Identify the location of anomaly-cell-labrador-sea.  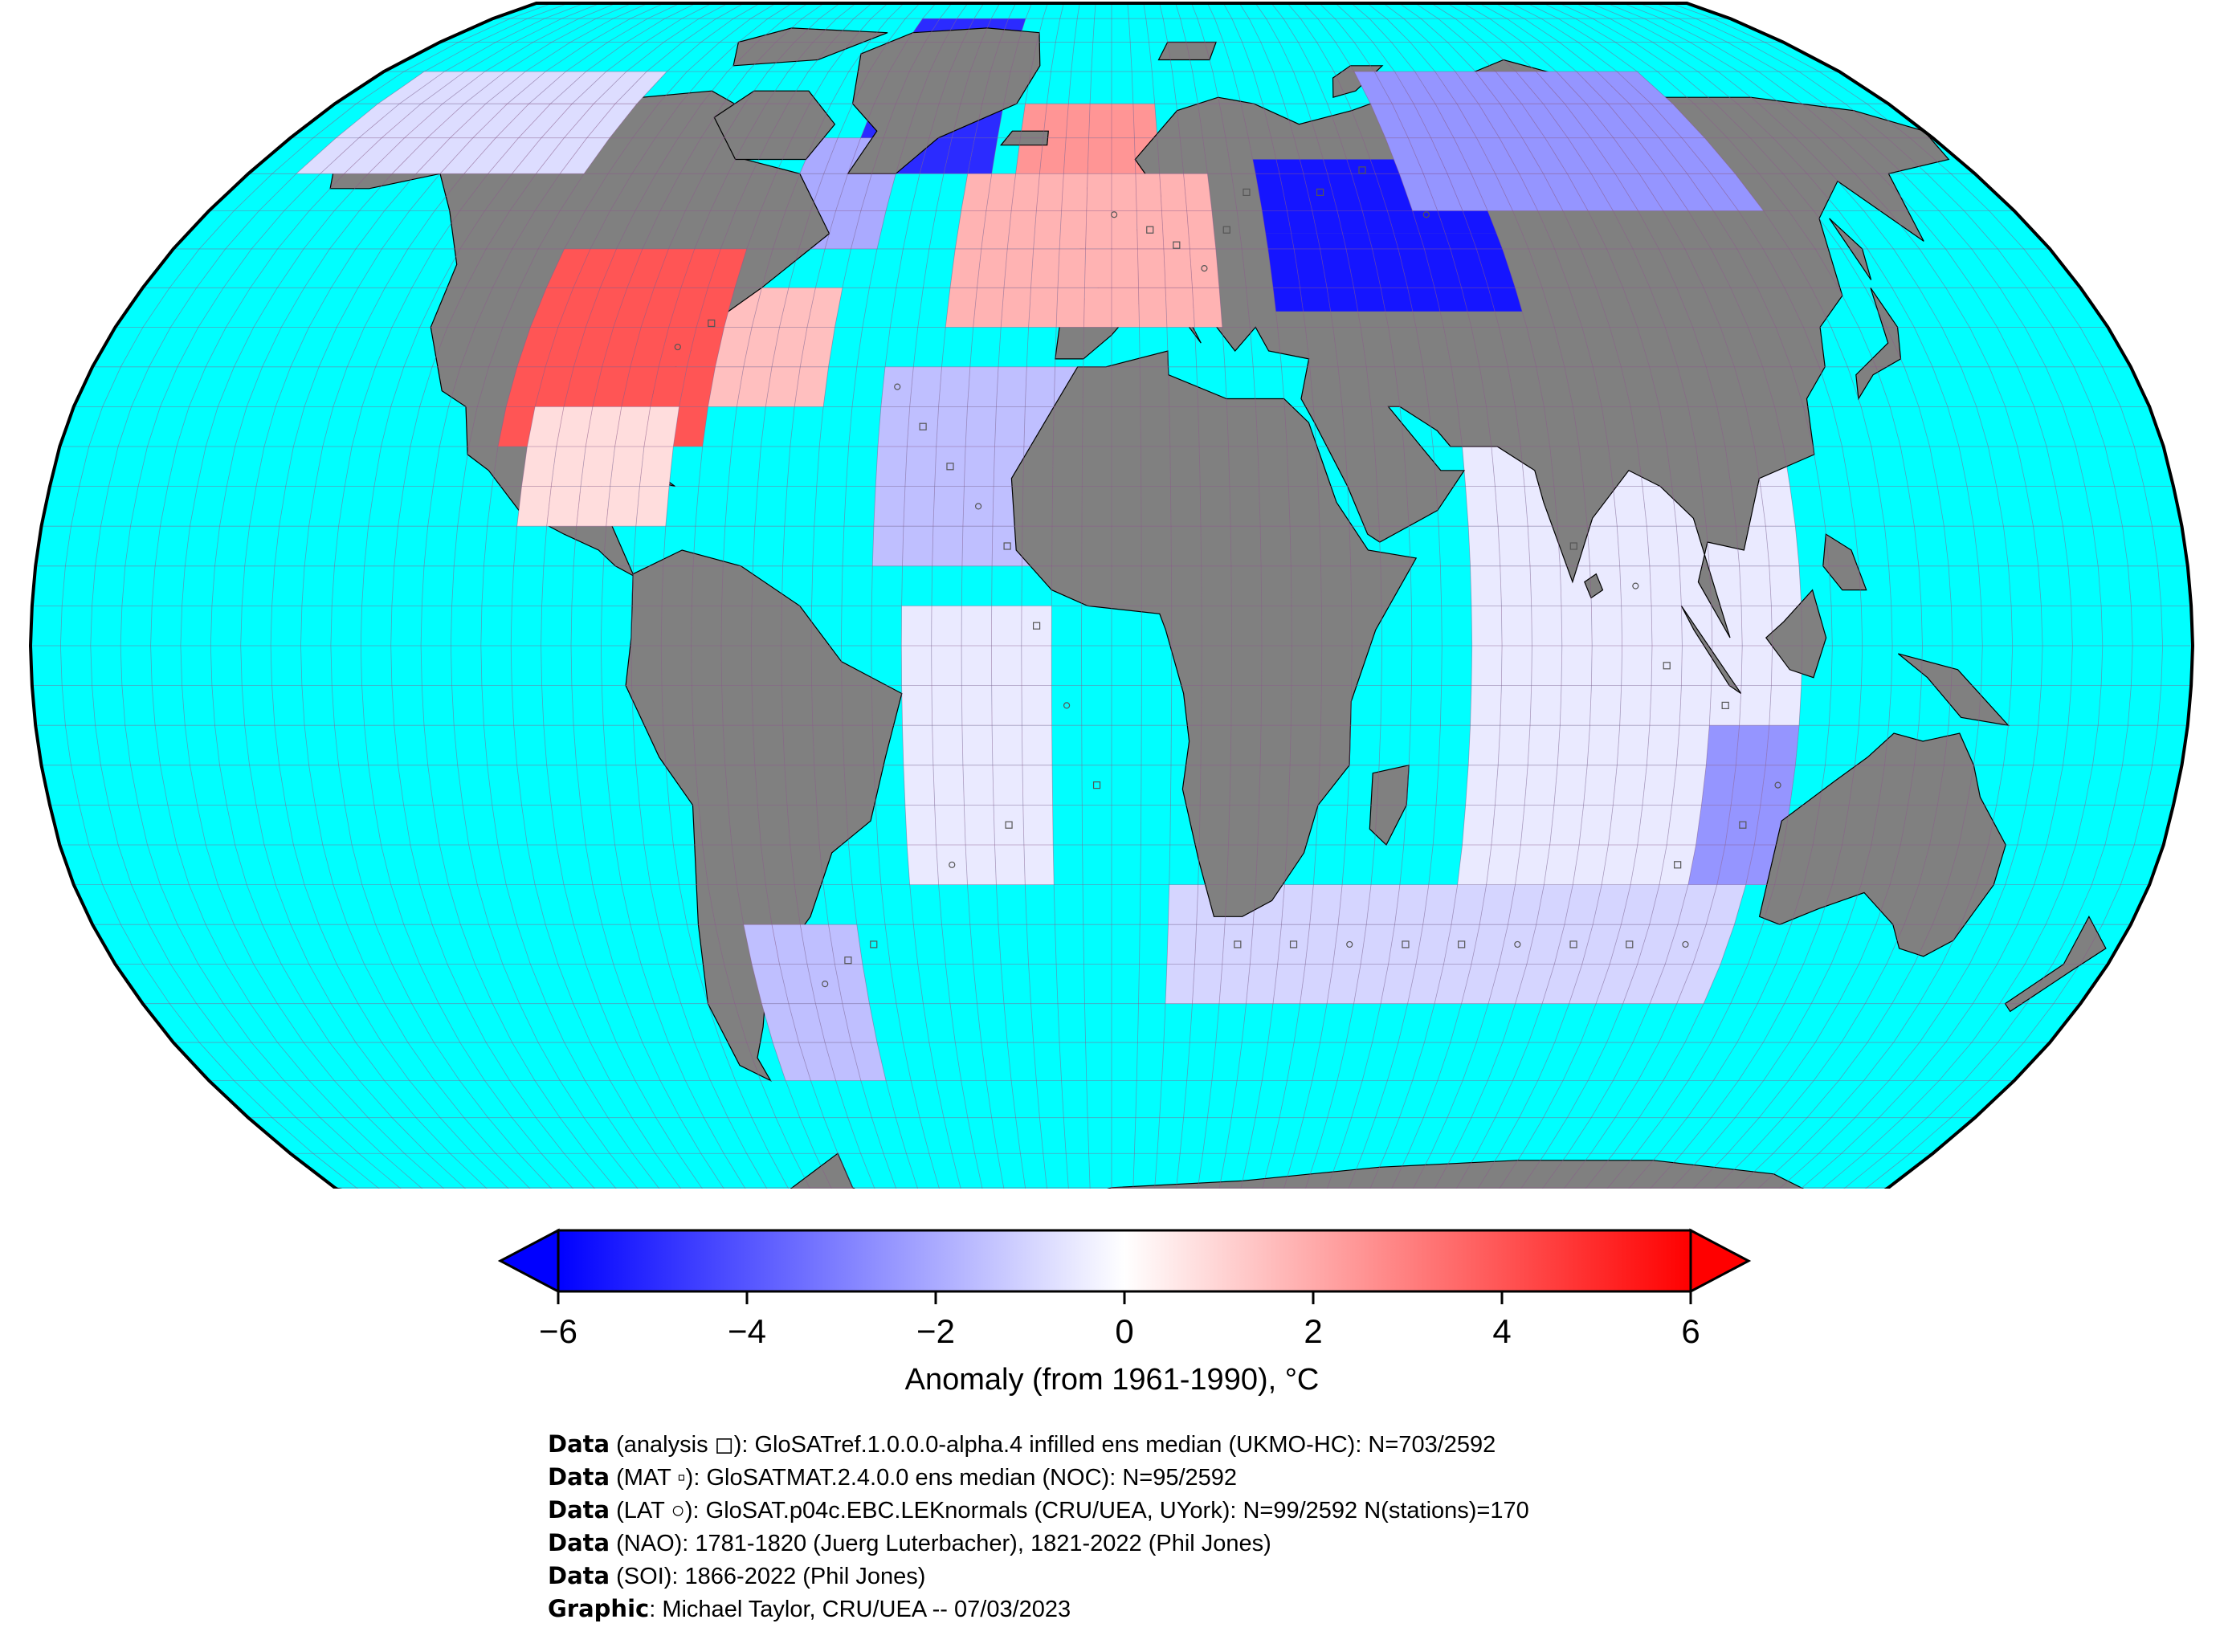
(868, 229).